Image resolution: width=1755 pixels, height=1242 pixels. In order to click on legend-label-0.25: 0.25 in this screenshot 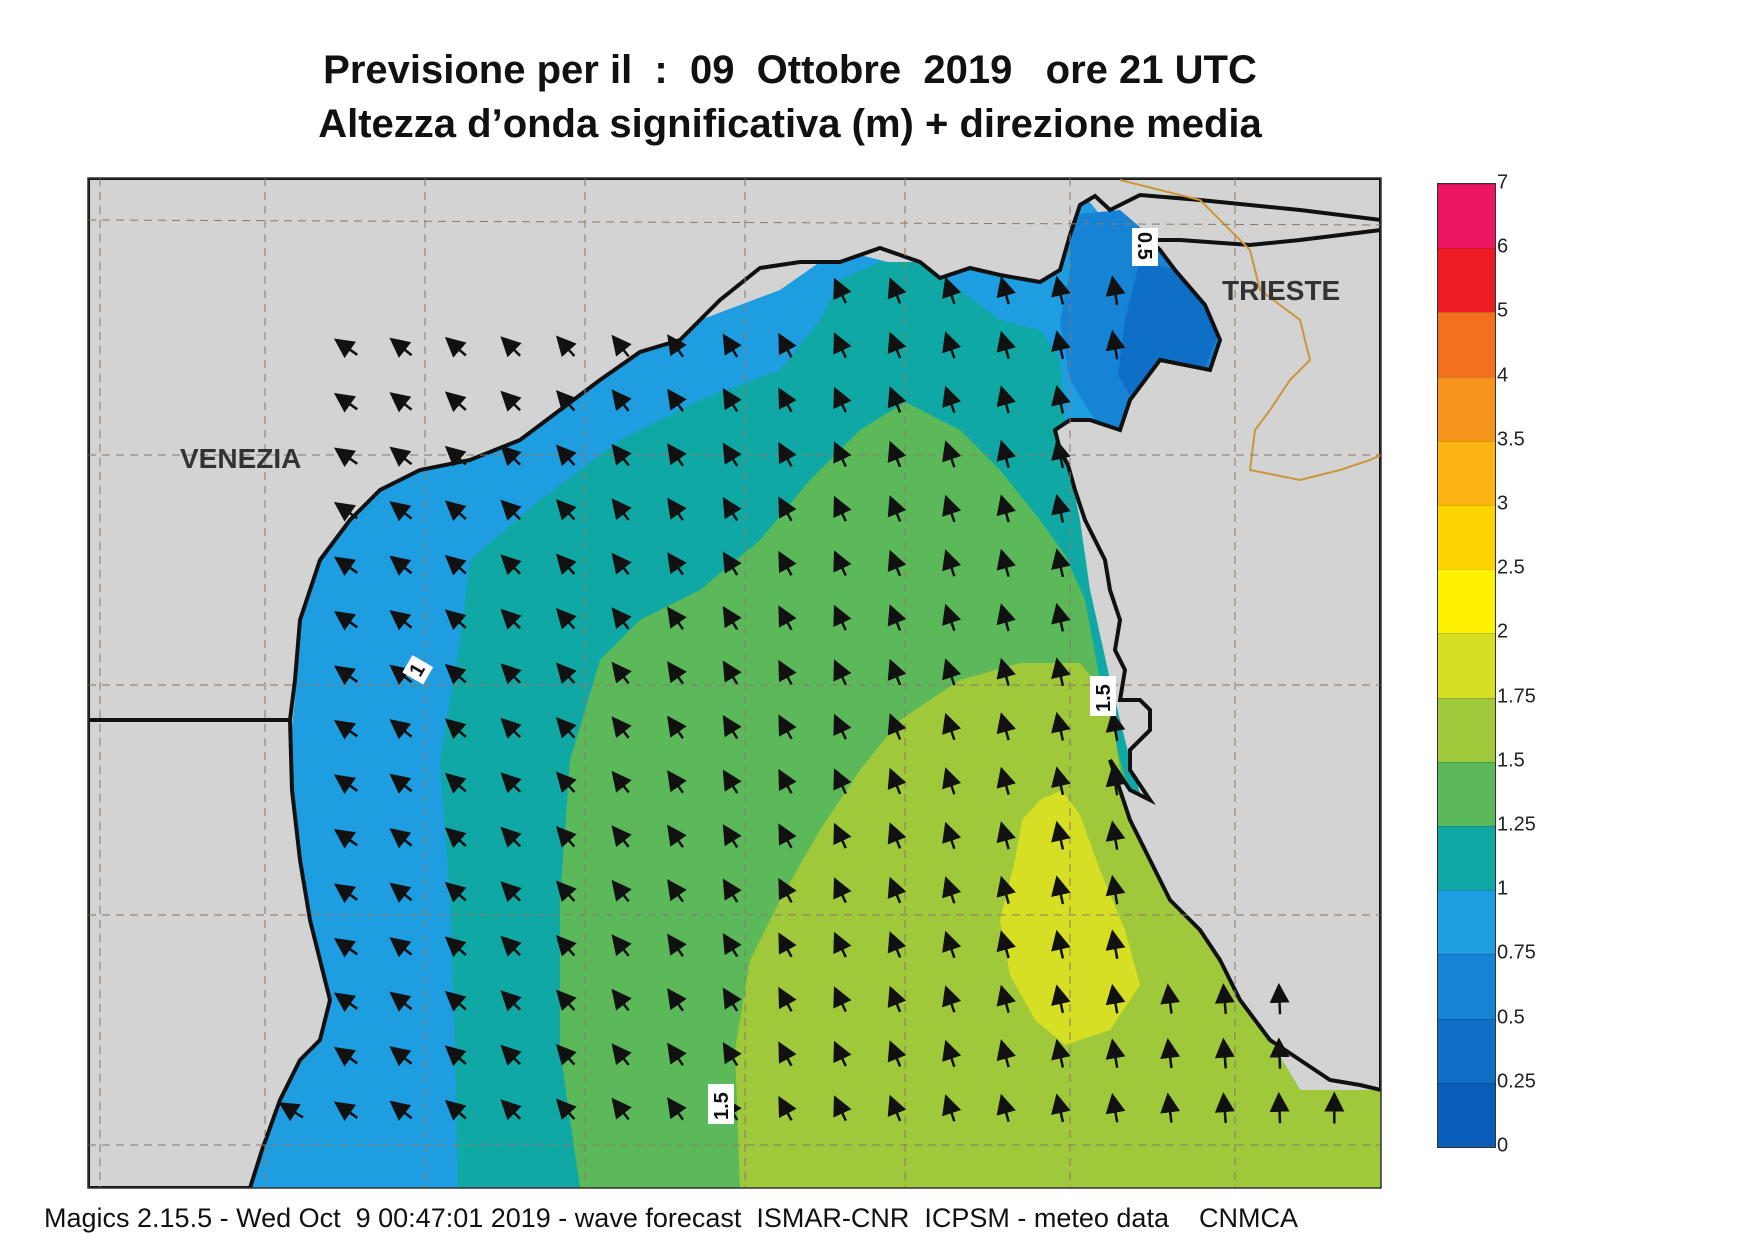, I will do `click(1516, 1081)`.